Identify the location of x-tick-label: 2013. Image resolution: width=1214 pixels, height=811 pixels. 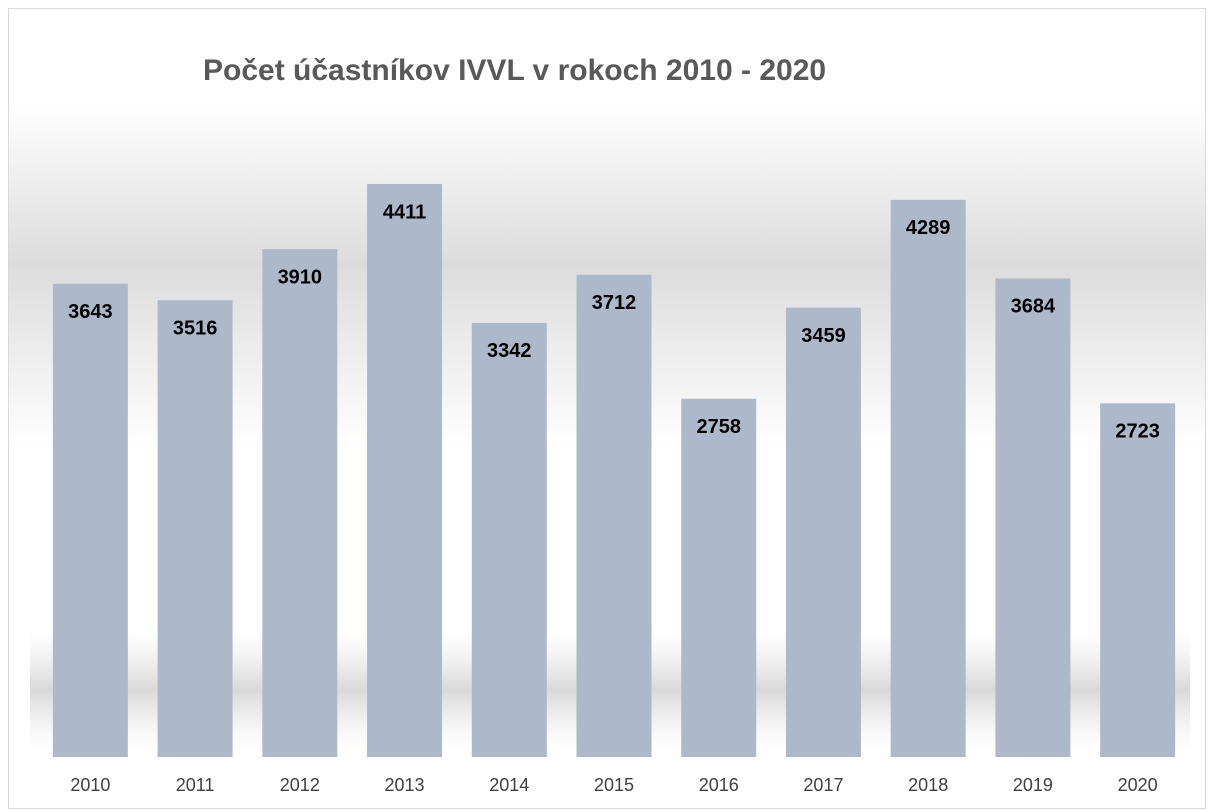
(405, 785).